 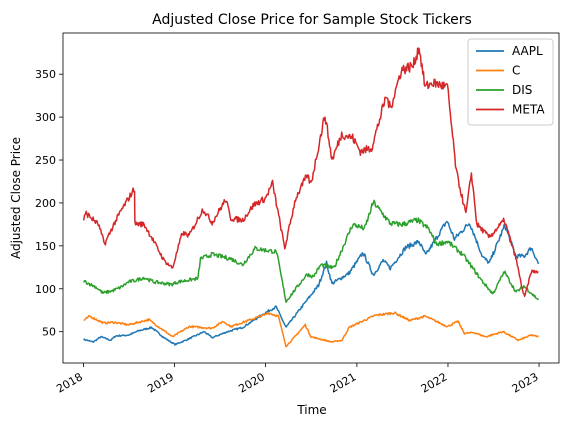 I want to click on x-tick-label-2020: 2020, so click(x=251, y=382).